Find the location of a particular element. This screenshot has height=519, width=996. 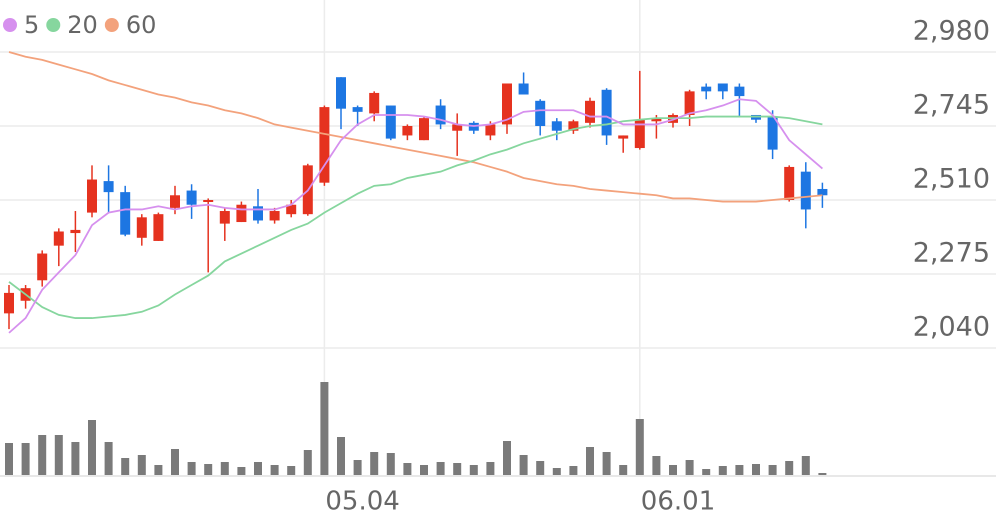

legend-label: 5 is located at coordinates (31, 25).